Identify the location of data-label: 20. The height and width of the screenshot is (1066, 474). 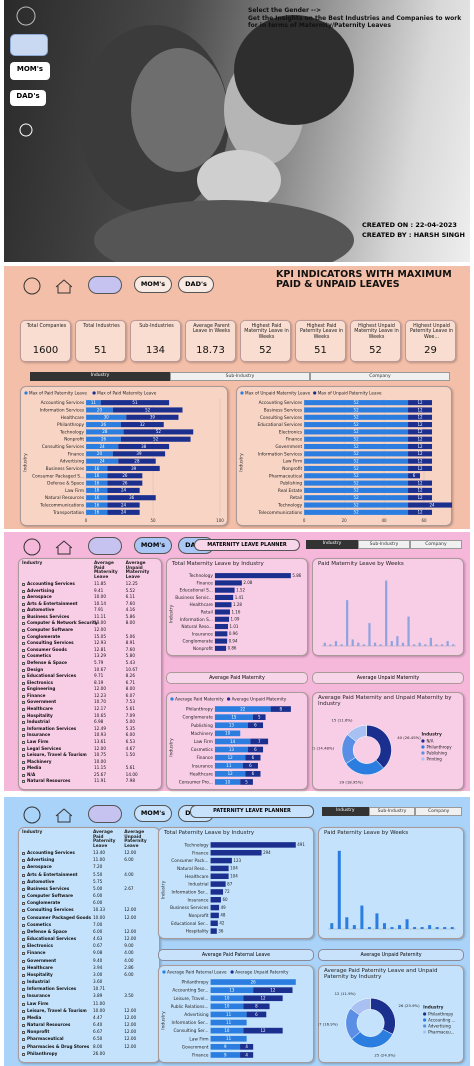
(100, 453).